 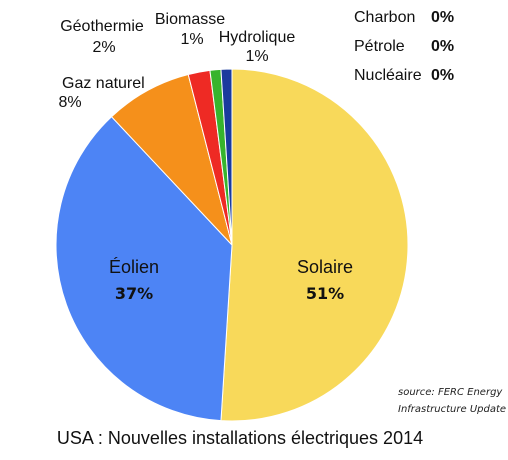 I want to click on slice-value-solaire: 51%, so click(x=325, y=293).